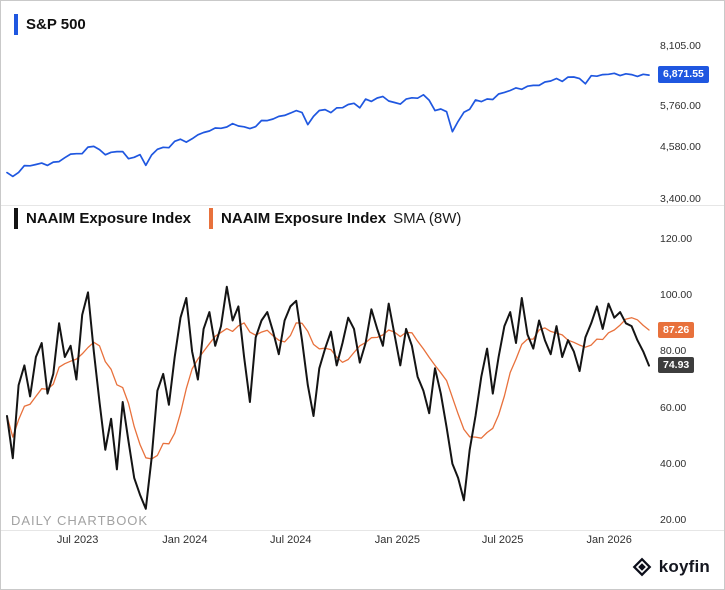  I want to click on legend-sp500: S&P 500, so click(50, 24).